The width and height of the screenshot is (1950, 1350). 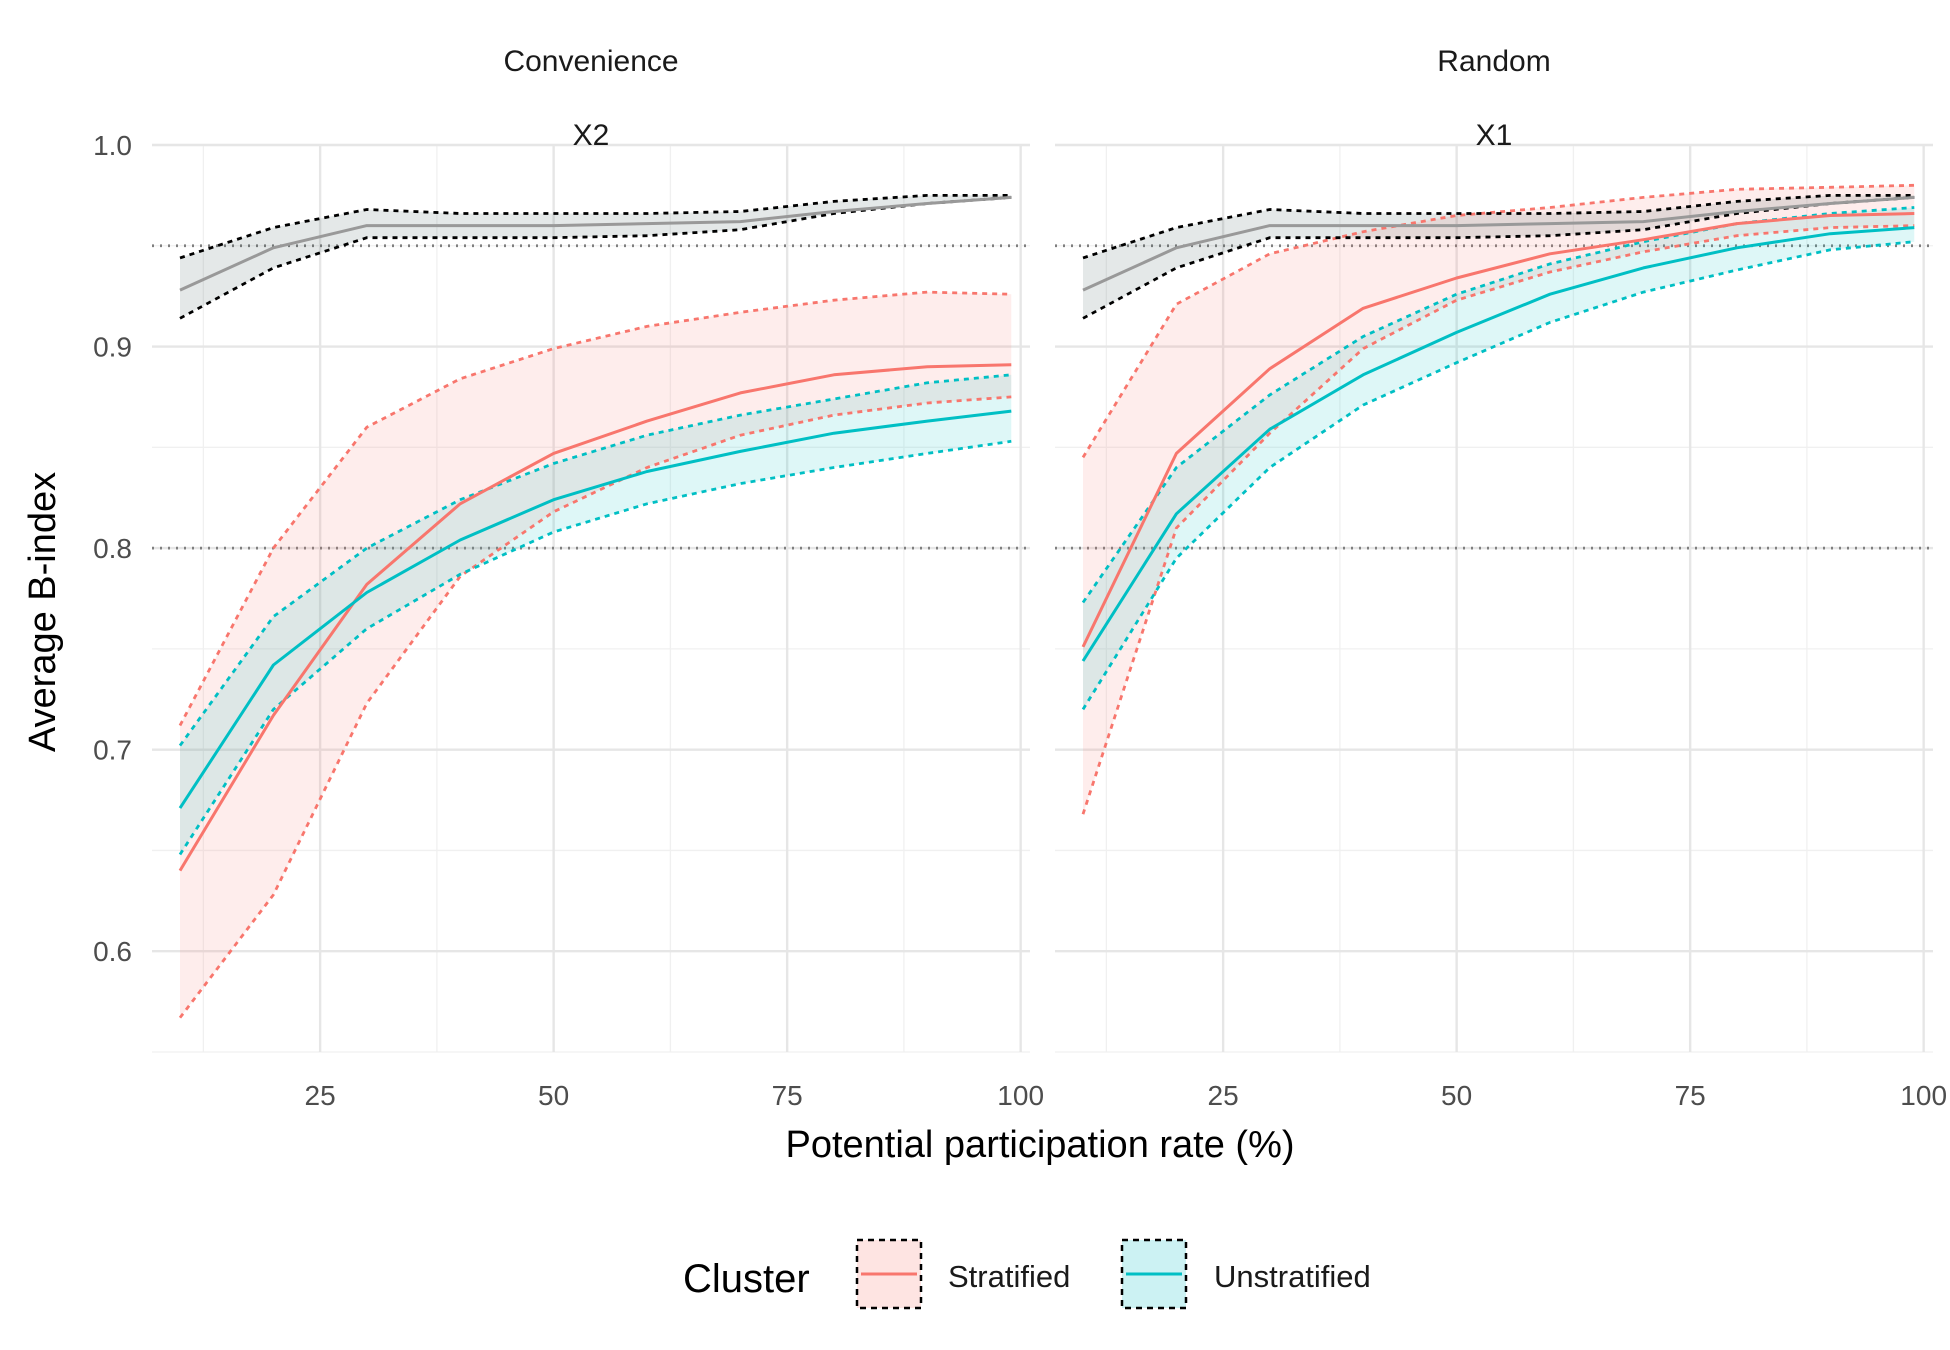 I want to click on legend: Cluster Stratified Unstratified, so click(x=1027, y=1274).